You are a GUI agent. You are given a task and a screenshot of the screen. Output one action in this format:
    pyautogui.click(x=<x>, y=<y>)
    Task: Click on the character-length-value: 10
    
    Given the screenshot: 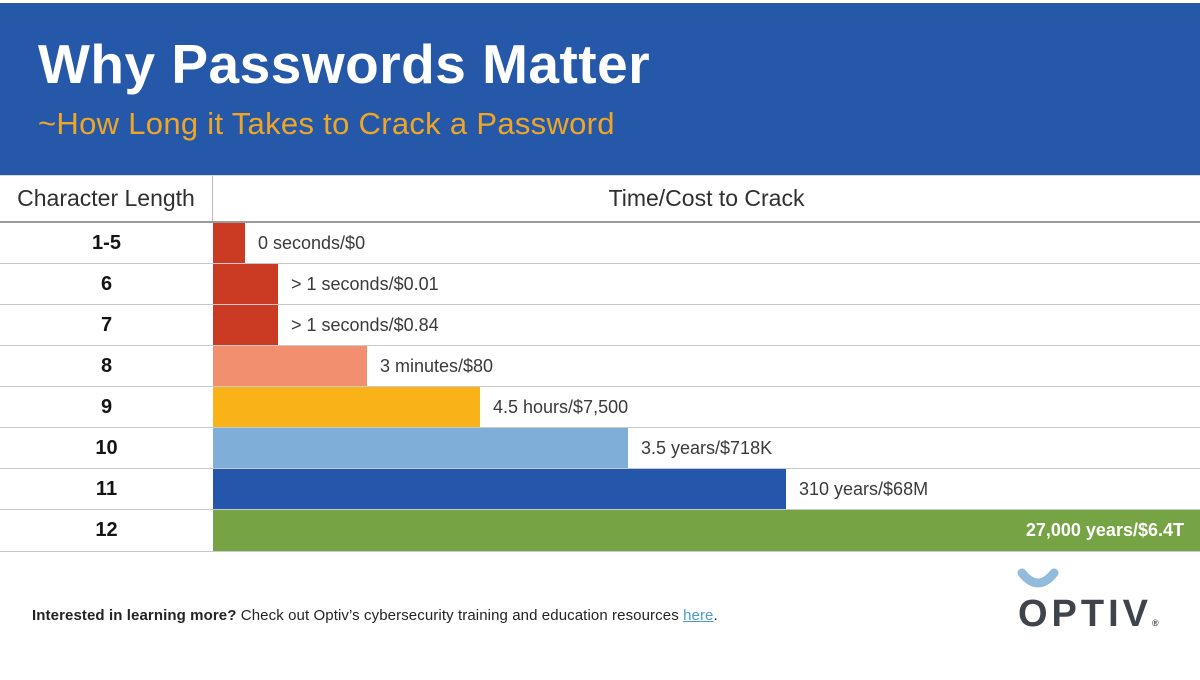 What is the action you would take?
    pyautogui.click(x=106, y=447)
    